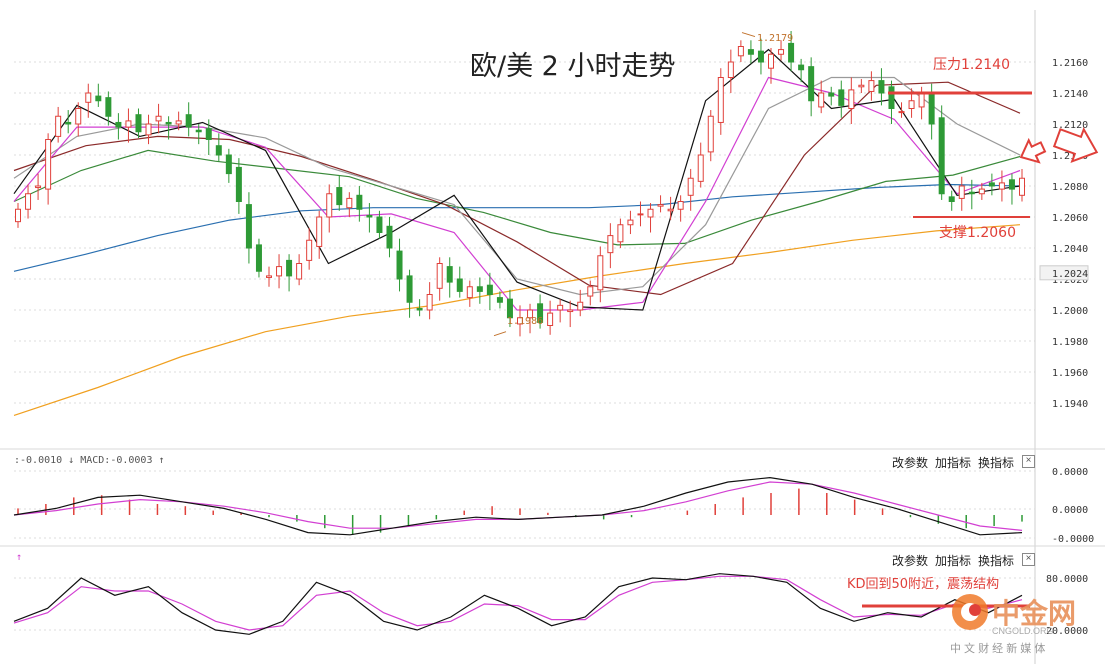  Describe the element at coordinates (1070, 472) in the screenshot. I see `macd-y-tick-label: 0.0000` at that location.